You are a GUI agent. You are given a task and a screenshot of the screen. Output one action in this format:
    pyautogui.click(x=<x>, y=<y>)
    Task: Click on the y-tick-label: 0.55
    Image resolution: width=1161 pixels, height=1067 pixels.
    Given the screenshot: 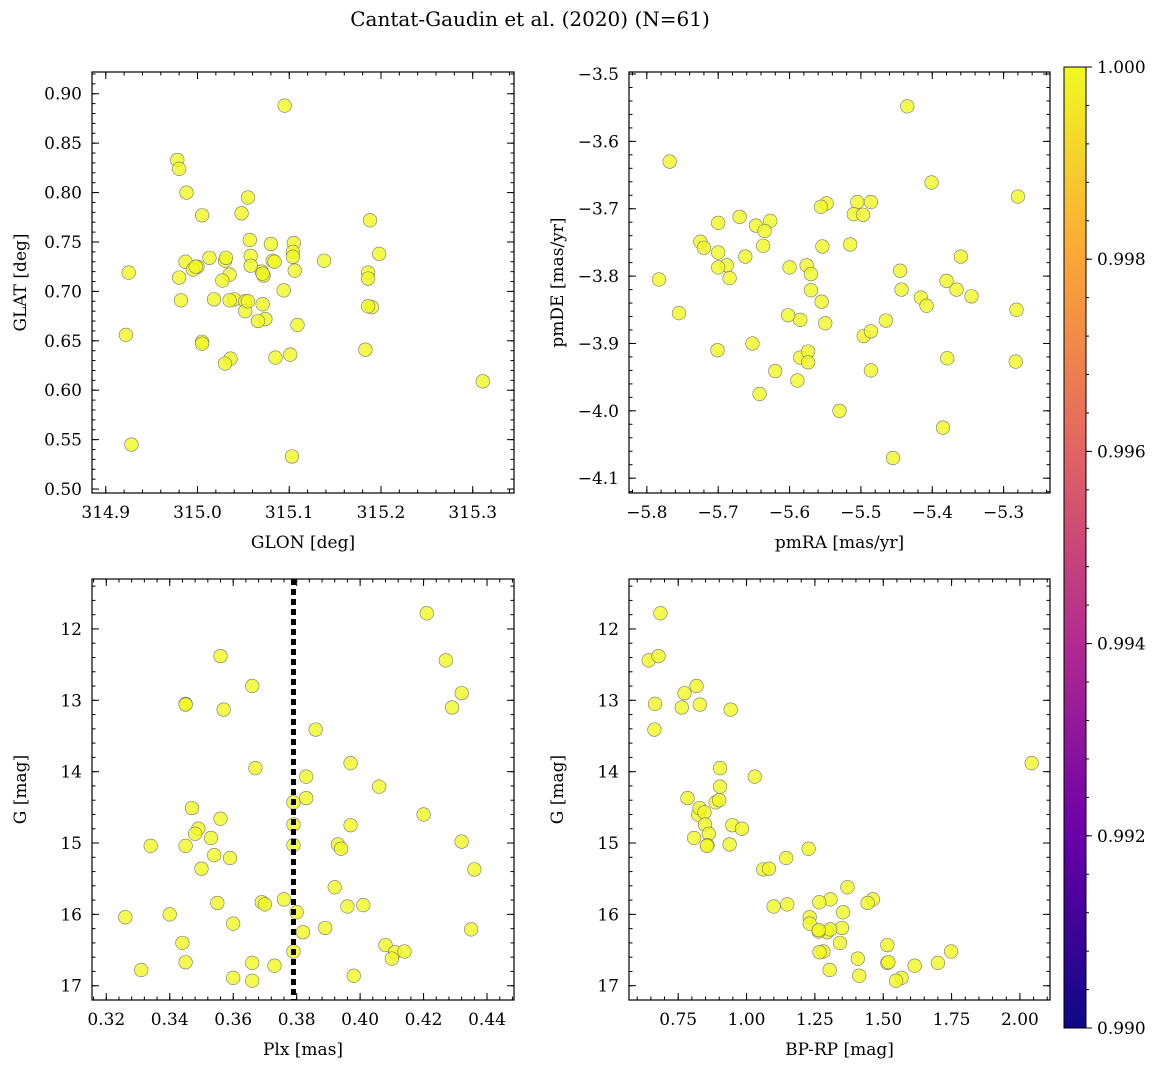 What is the action you would take?
    pyautogui.click(x=63, y=441)
    